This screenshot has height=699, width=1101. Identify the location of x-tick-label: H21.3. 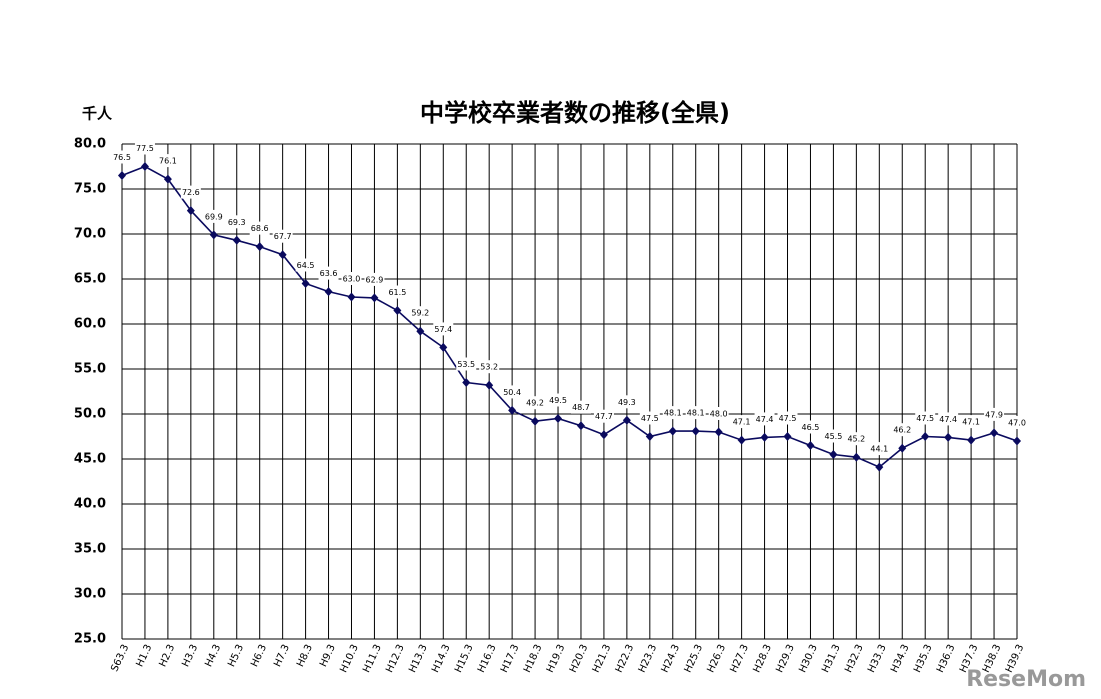
(602, 659).